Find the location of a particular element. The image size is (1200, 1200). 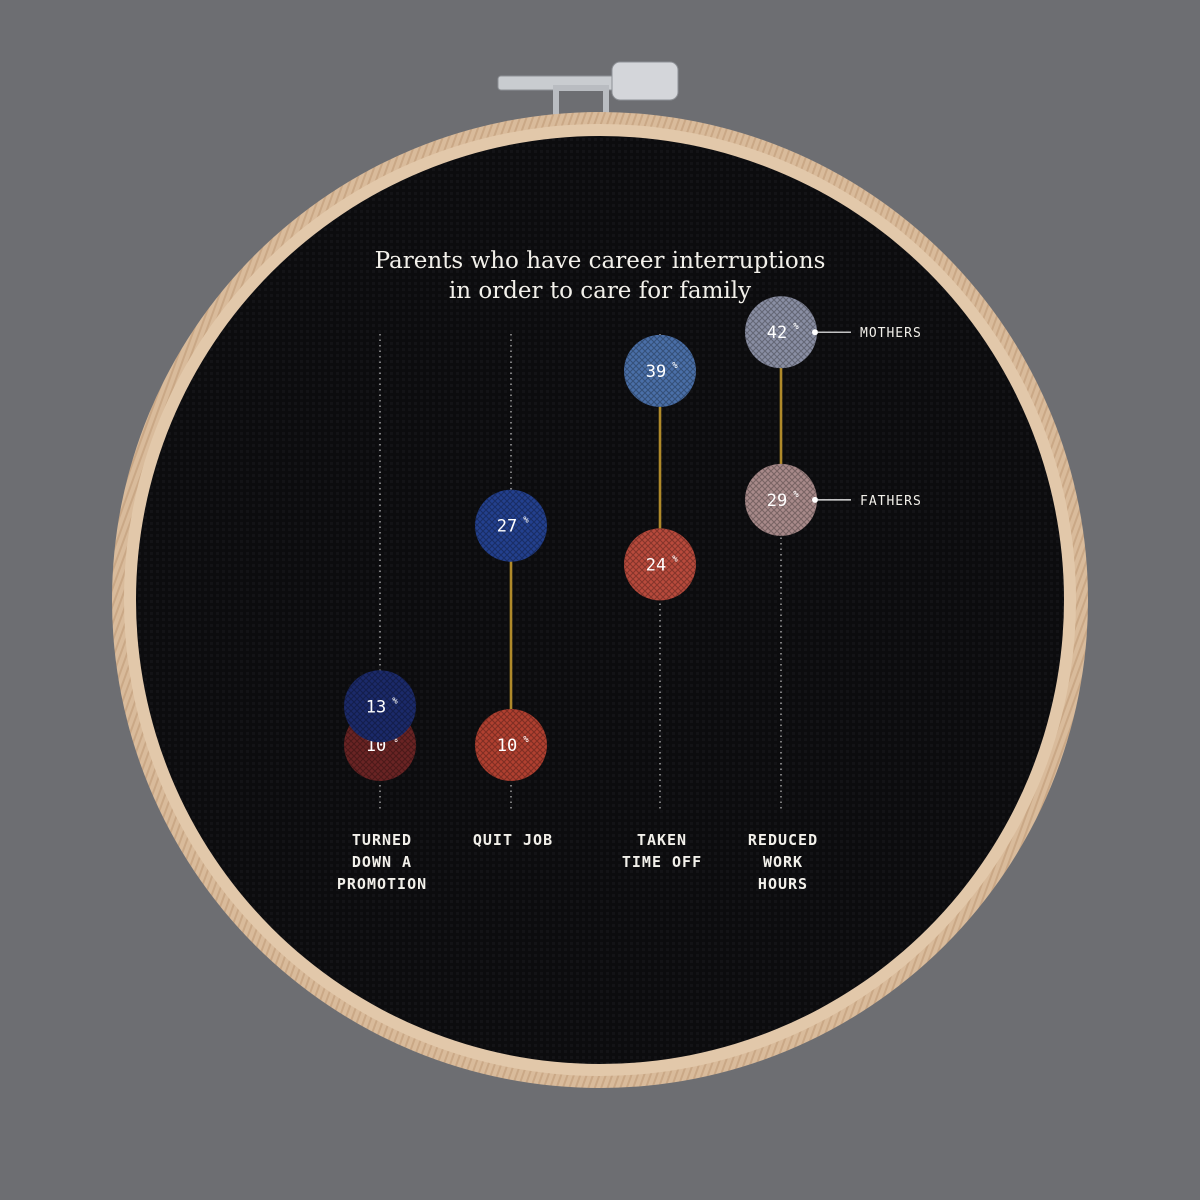

mothers-dot: 27% is located at coordinates (511, 525).